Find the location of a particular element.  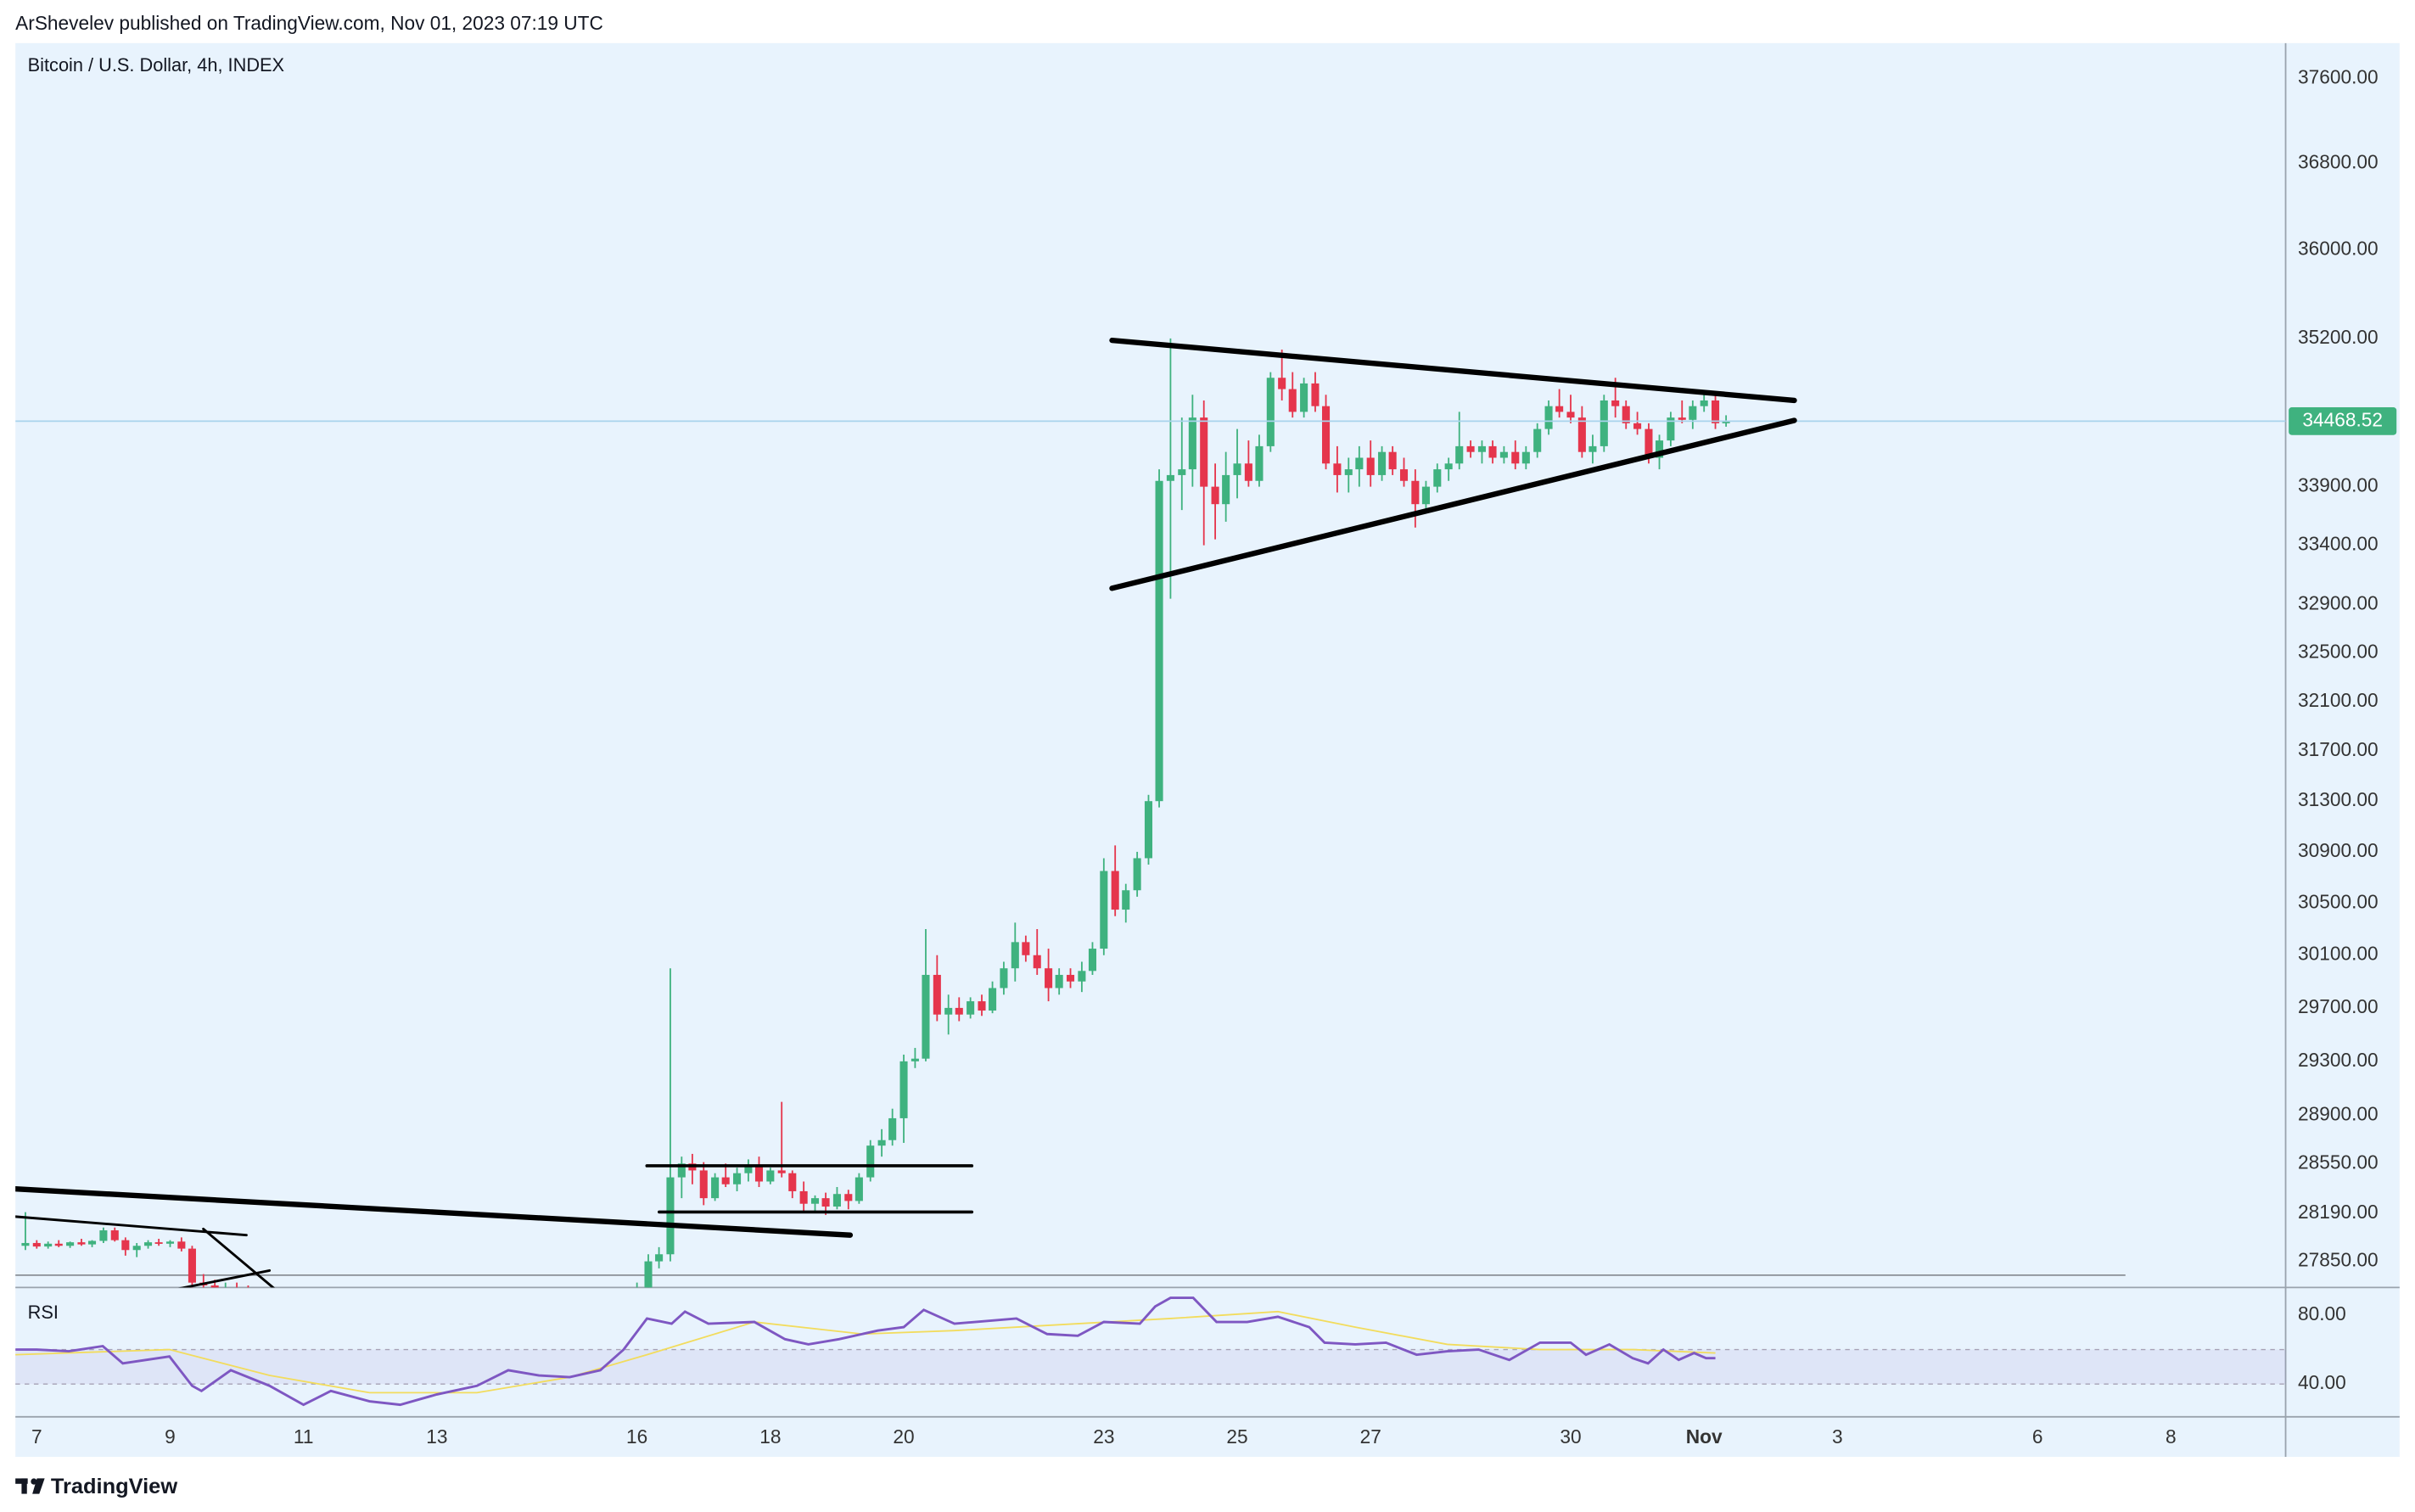

last-price-box is located at coordinates (2343, 421).